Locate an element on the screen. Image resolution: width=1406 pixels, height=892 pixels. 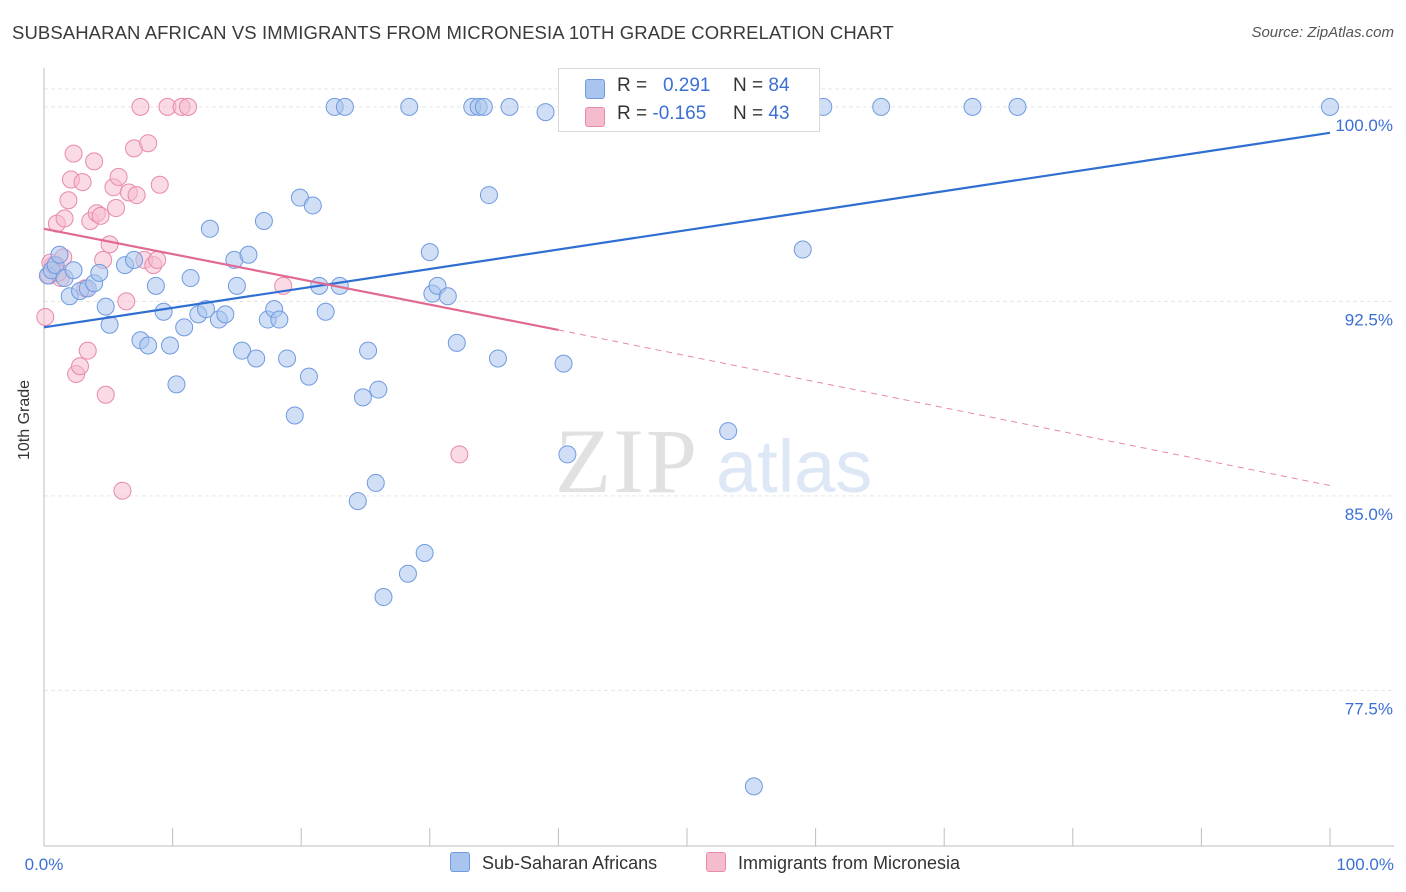
source-credit: Source: ZipAtlas.com is located at coordinates (1322, 32).